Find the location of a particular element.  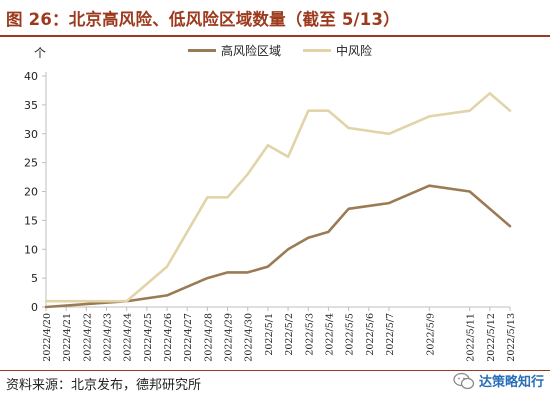

bottom-rule is located at coordinates (275, 370).